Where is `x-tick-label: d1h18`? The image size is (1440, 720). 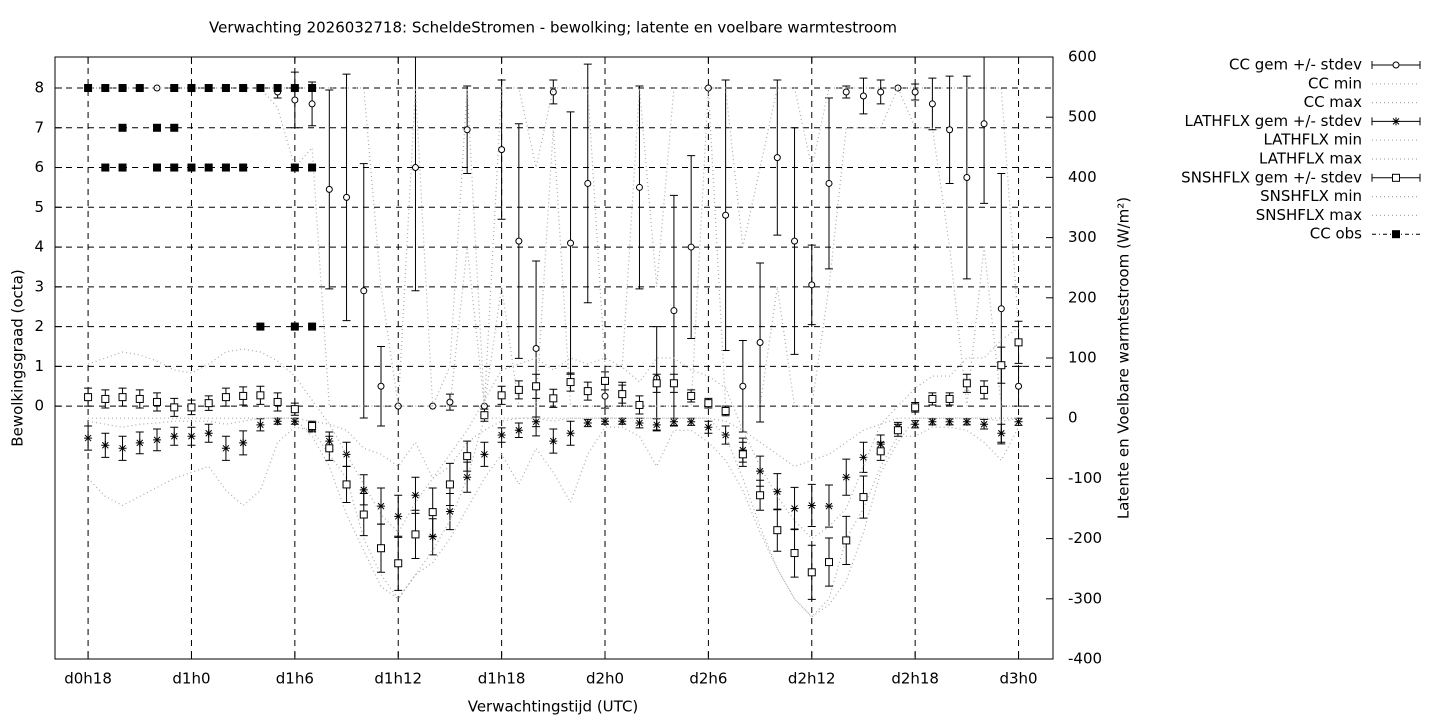
x-tick-label: d1h18 is located at coordinates (502, 679).